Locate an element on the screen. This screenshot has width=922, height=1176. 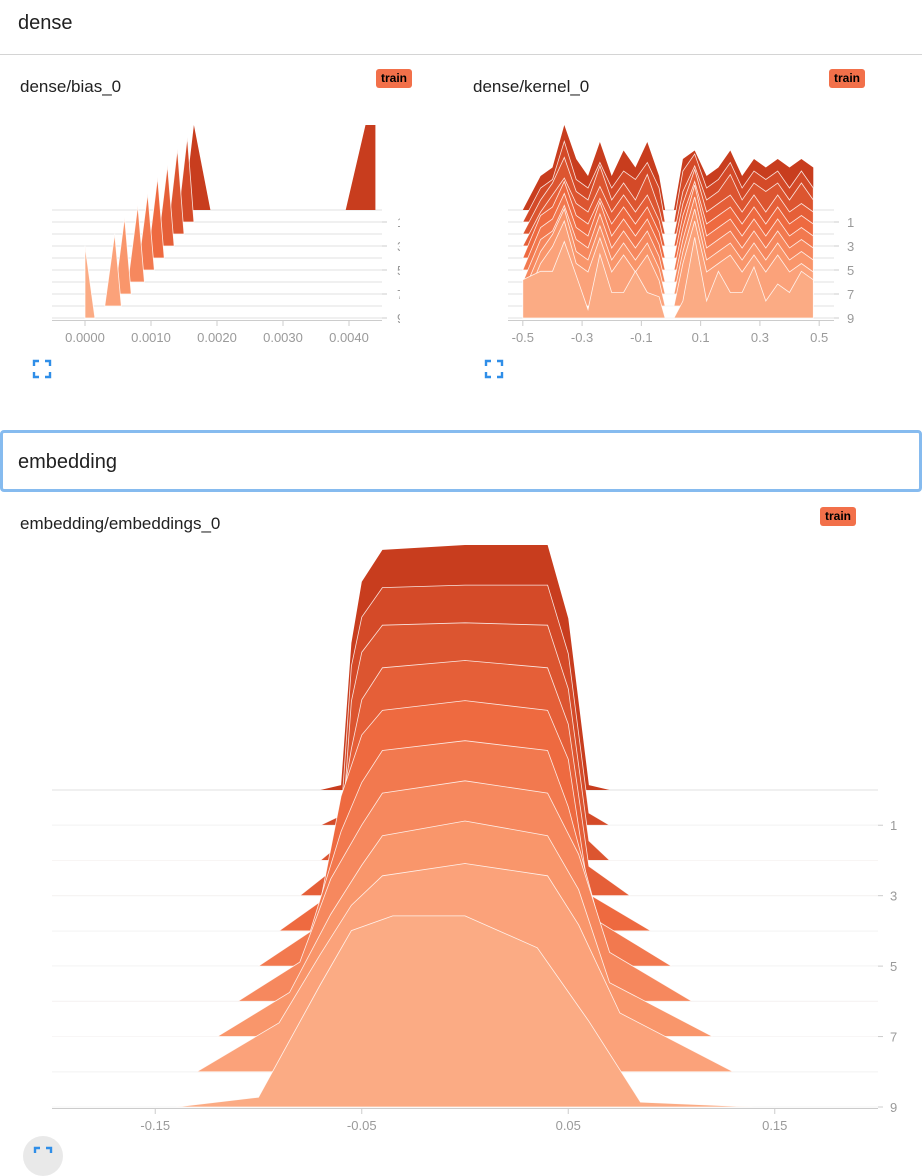
x-tick-label: -0.1 is located at coordinates (641, 337).